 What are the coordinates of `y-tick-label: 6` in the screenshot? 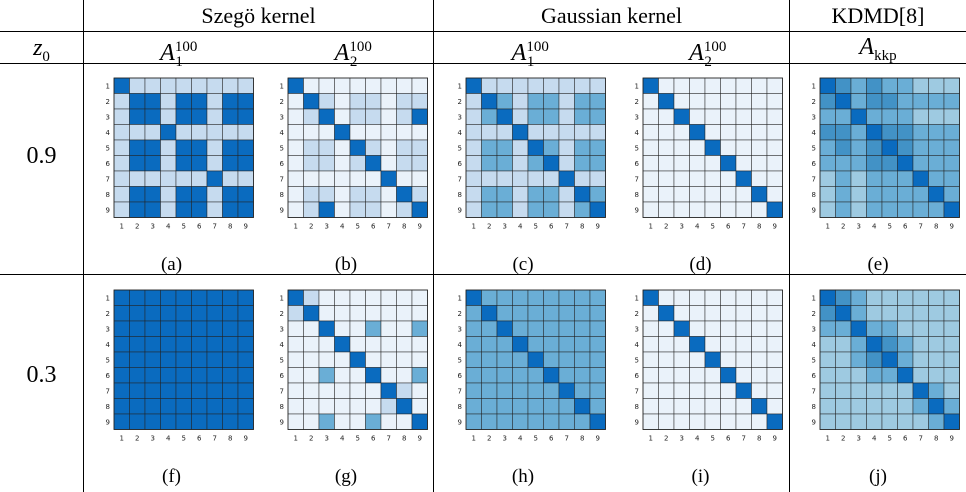 It's located at (108, 376).